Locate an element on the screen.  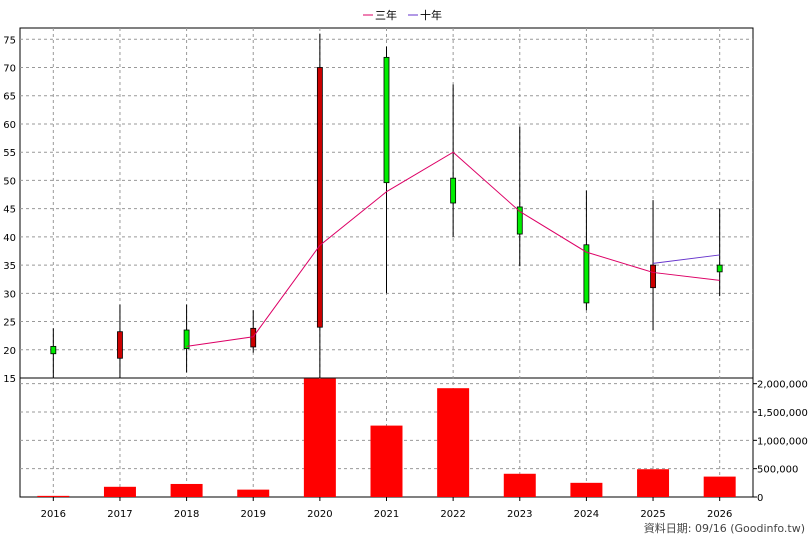
x-tick-label: 2024 is located at coordinates (586, 514).